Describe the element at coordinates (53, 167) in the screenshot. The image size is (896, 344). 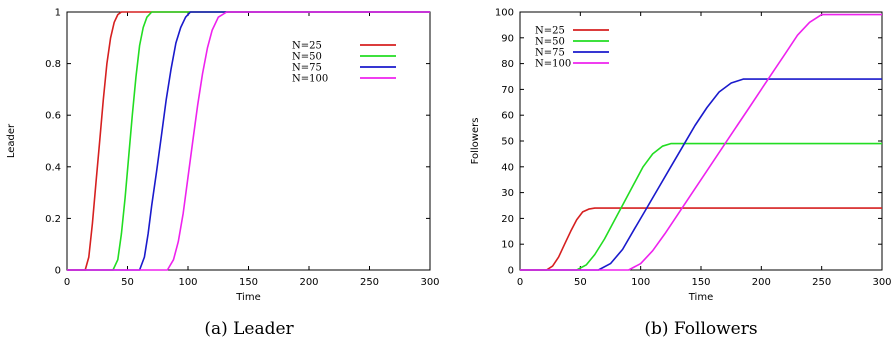
I see `y-tick-label: 0.4` at that location.